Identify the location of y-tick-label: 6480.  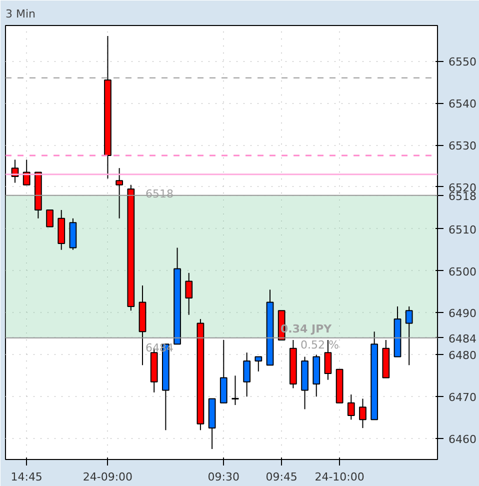
(462, 355).